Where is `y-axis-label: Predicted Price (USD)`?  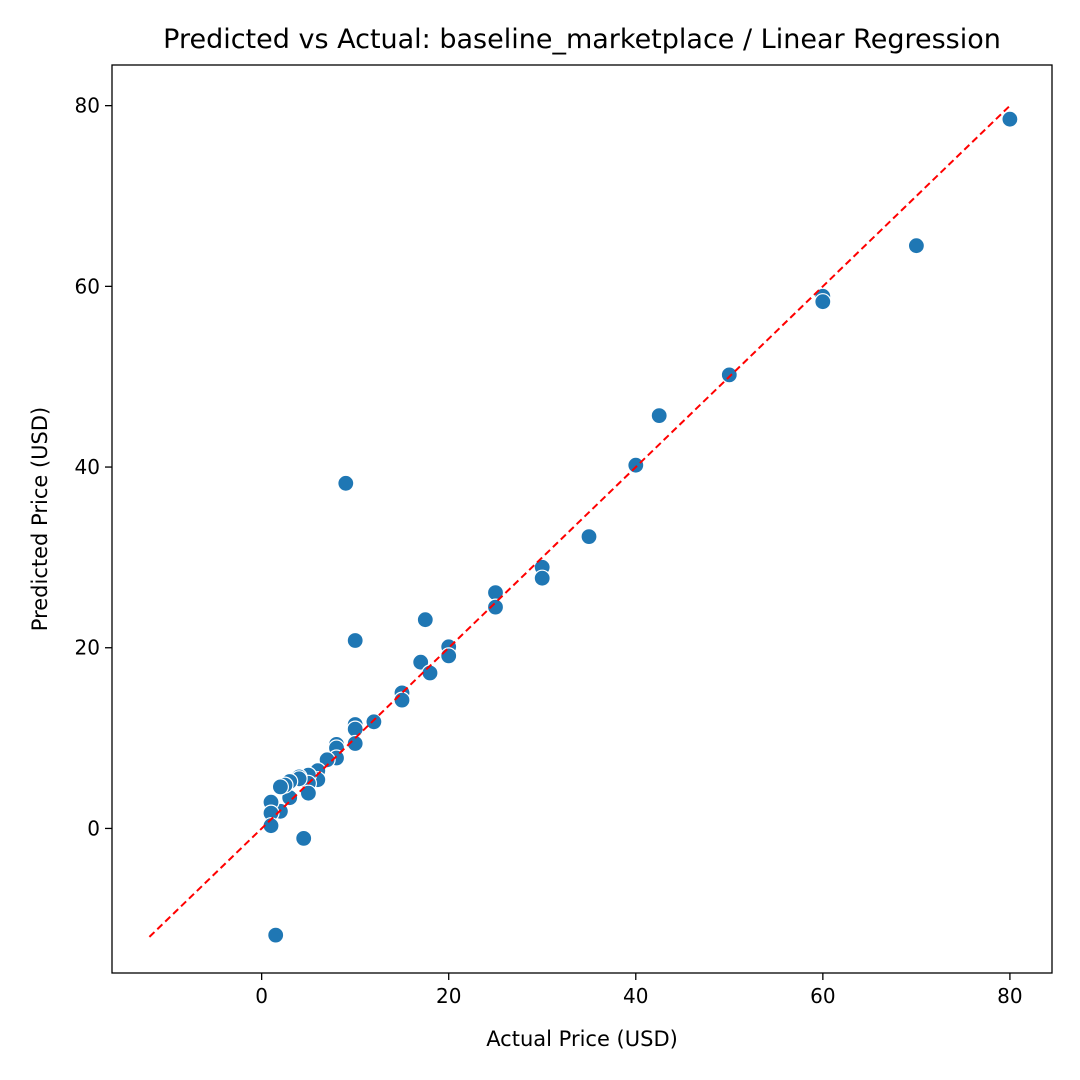 y-axis-label: Predicted Price (USD) is located at coordinates (40, 519).